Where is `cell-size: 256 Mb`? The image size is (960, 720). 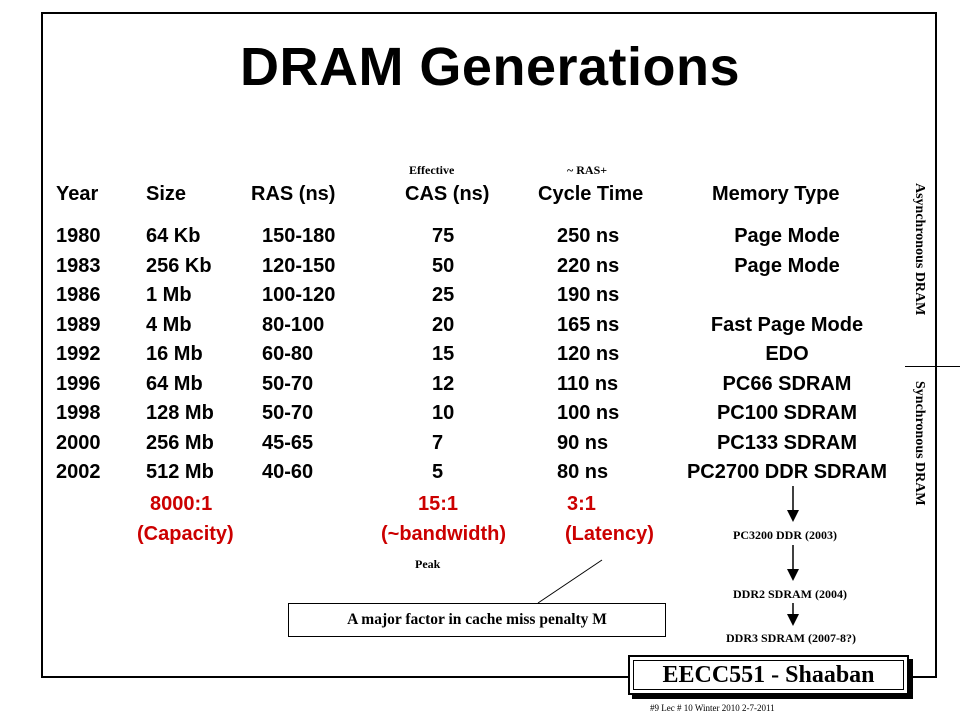
cell-size: 256 Mb is located at coordinates (180, 442).